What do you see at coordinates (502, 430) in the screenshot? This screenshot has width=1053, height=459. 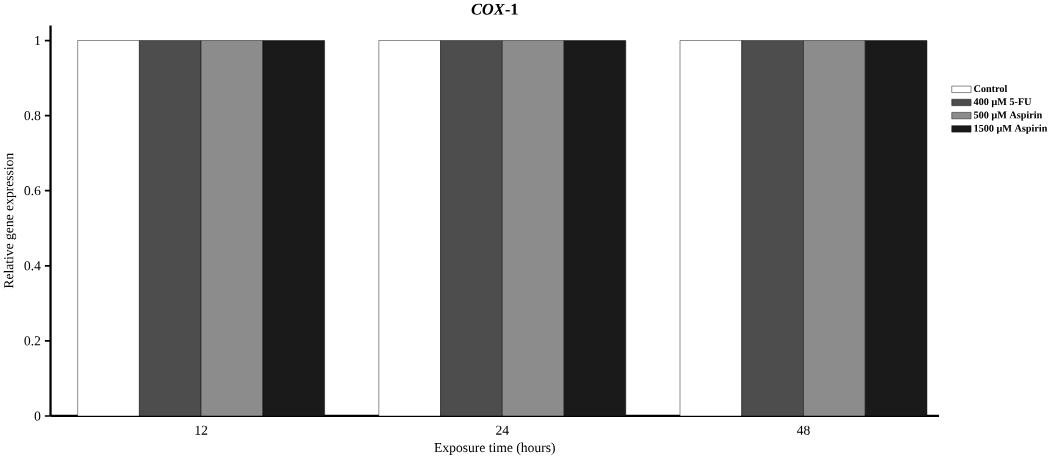 I see `x-tick-label: 24` at bounding box center [502, 430].